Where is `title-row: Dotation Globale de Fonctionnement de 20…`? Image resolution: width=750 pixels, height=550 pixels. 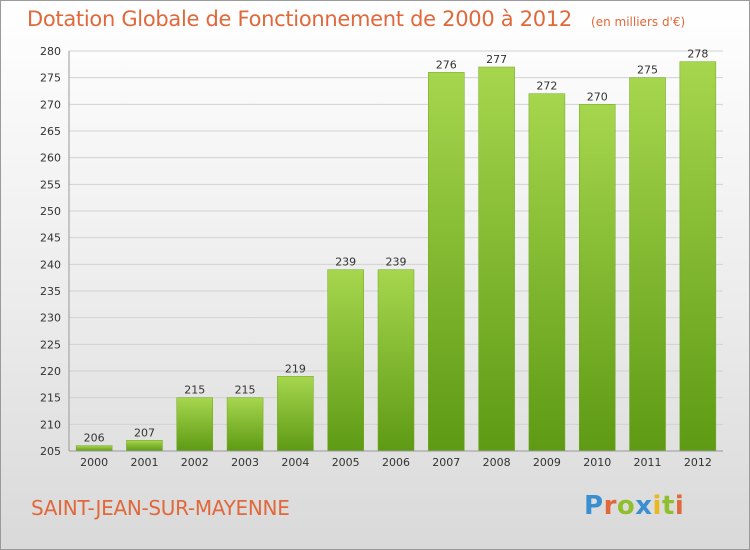 title-row: Dotation Globale de Fonctionnement de 20… is located at coordinates (356, 19).